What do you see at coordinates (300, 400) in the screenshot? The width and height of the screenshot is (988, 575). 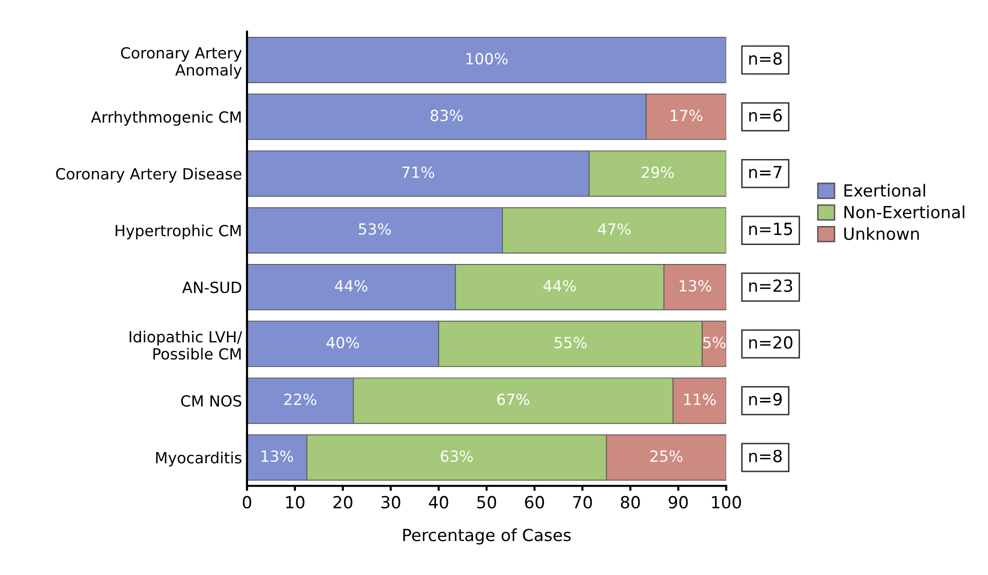 I see `data-label: 22%` at bounding box center [300, 400].